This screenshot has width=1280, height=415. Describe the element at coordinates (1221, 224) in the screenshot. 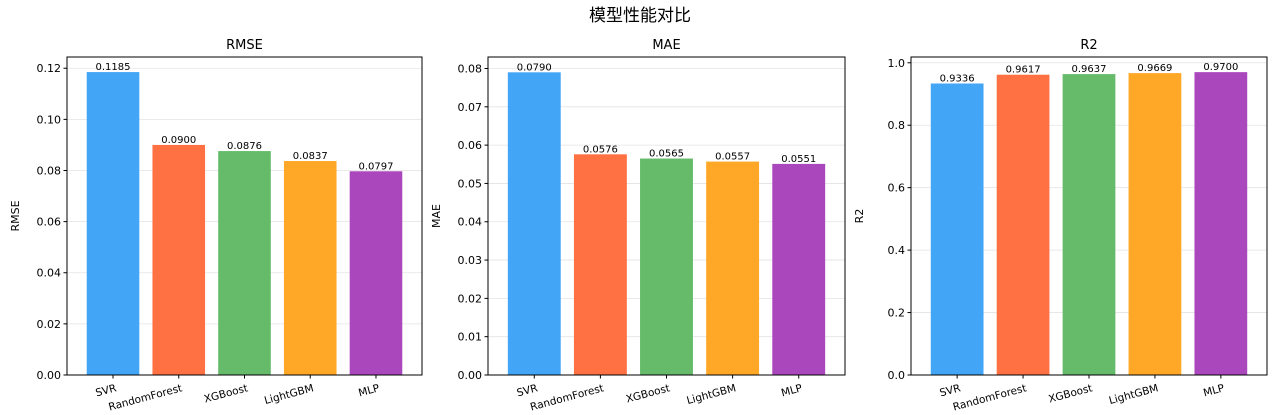

I see `r2-bar-mlp` at that location.